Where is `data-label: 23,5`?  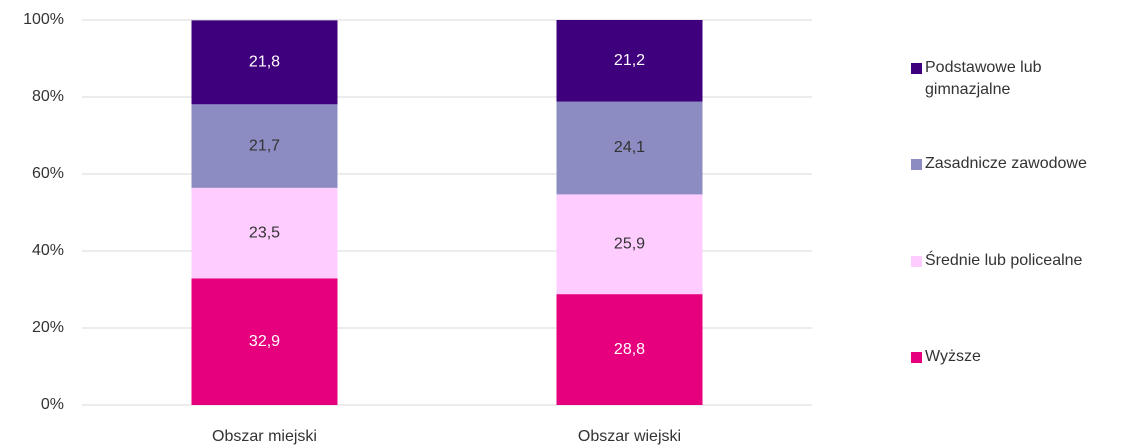
data-label: 23,5 is located at coordinates (264, 232).